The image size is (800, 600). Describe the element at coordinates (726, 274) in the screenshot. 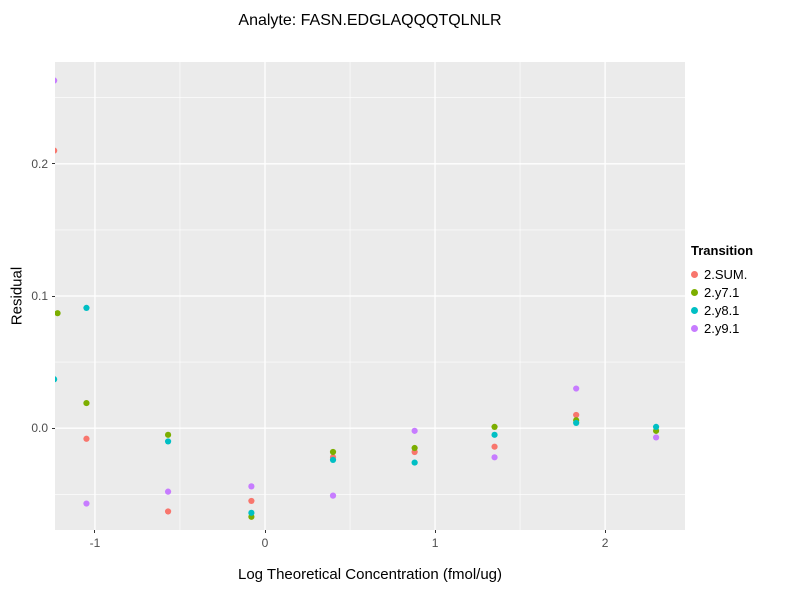

I see `legend-label: 2.SUM.` at that location.